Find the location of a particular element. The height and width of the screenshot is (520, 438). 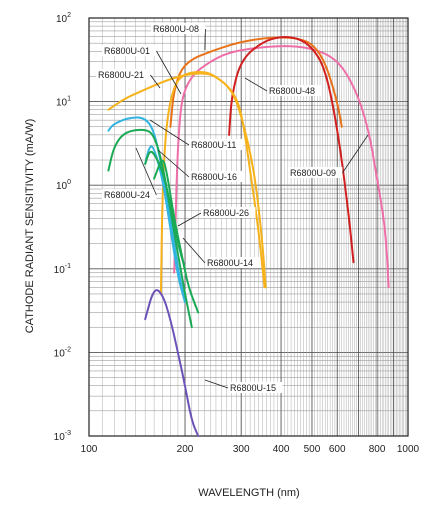

annotation-label: R6800U-15 is located at coordinates (253, 388).